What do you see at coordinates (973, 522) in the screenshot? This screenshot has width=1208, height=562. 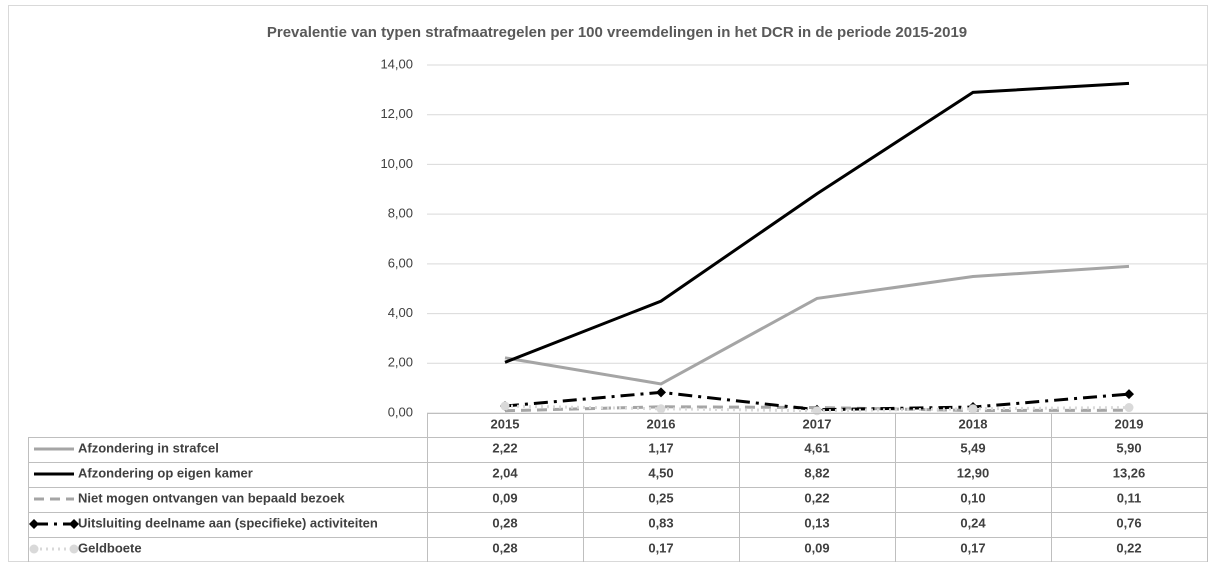 I see `table-value: 0,24` at bounding box center [973, 522].